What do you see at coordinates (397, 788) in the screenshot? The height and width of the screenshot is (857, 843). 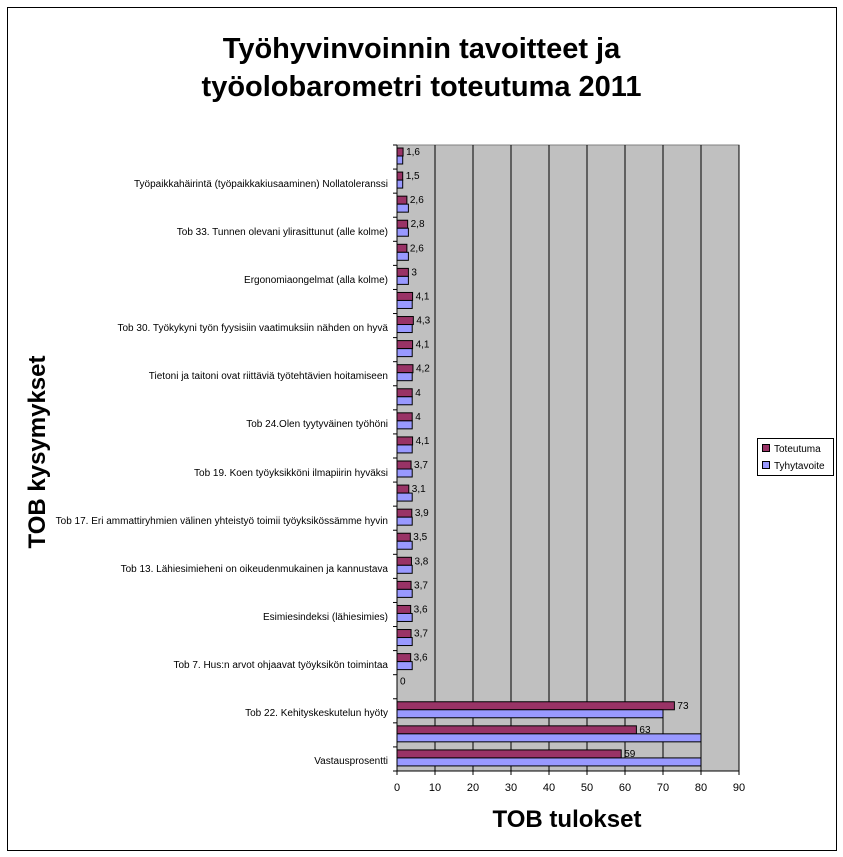 I see `x-tick-label: 0` at bounding box center [397, 788].